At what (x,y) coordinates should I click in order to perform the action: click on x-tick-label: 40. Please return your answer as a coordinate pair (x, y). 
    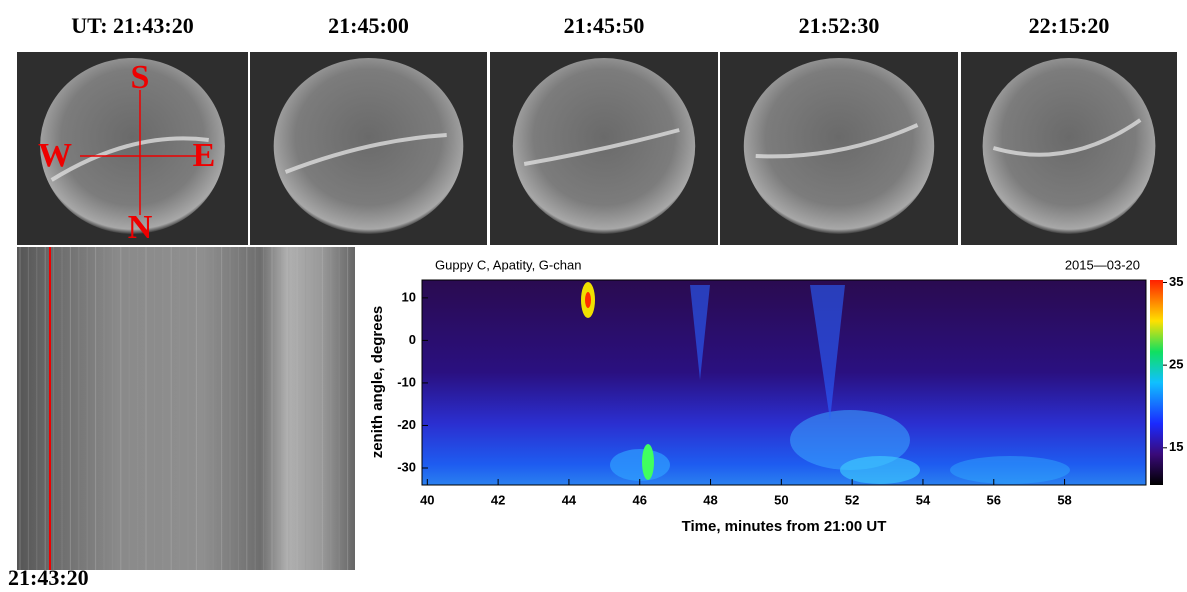
    Looking at the image, I should click on (427, 499).